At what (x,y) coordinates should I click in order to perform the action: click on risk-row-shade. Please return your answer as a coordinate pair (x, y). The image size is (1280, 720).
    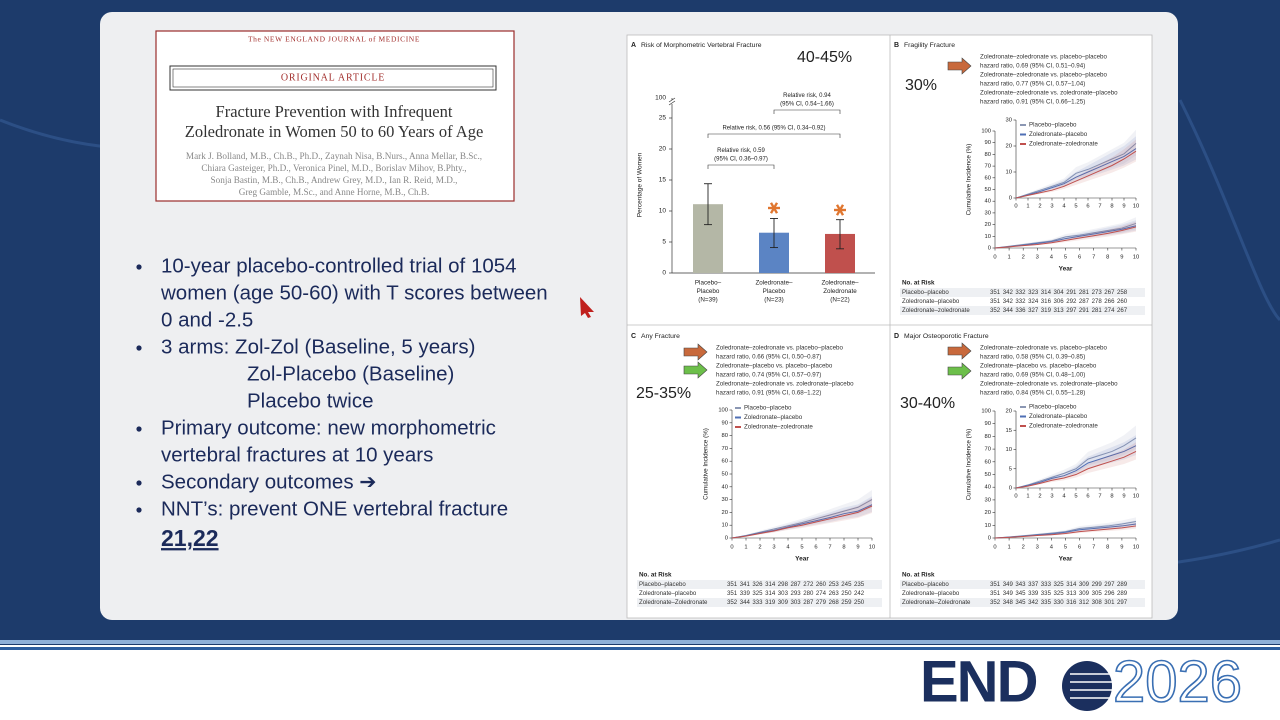
    Looking at the image, I should click on (759, 602).